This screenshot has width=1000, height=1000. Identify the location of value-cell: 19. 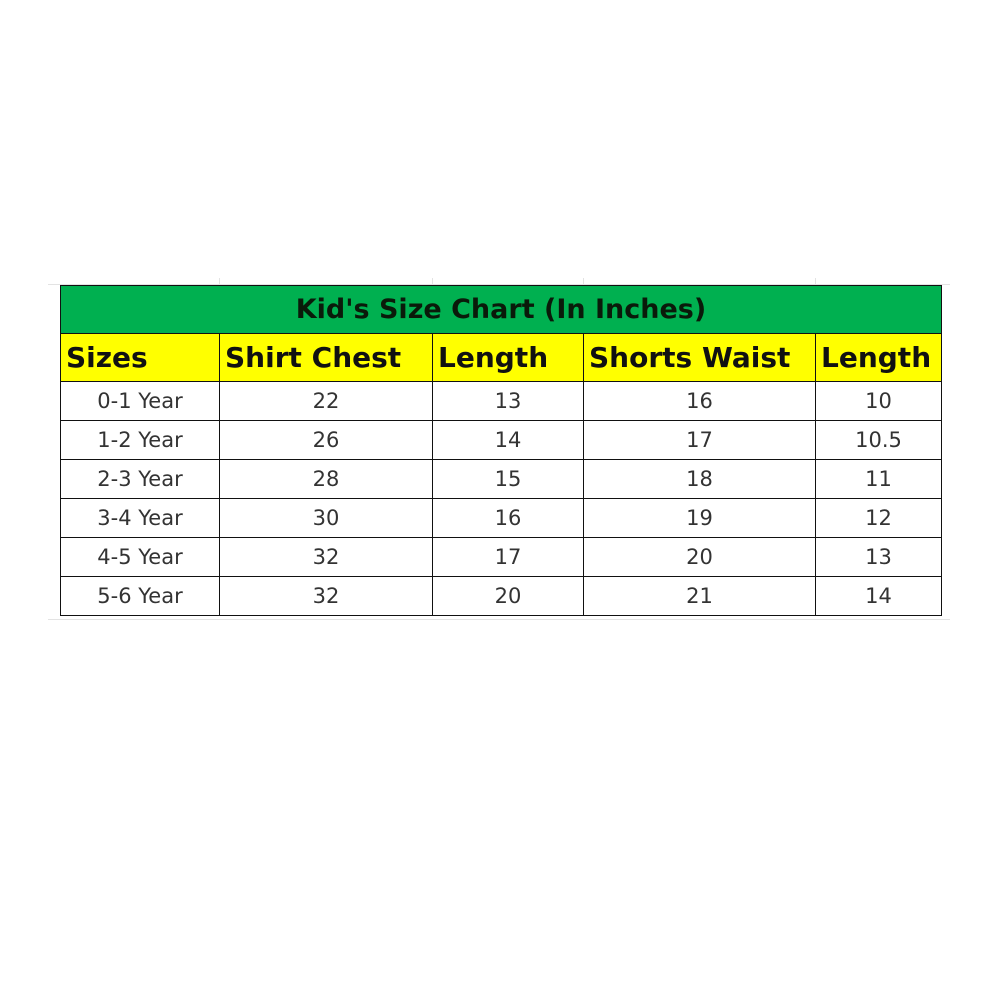
(699, 518).